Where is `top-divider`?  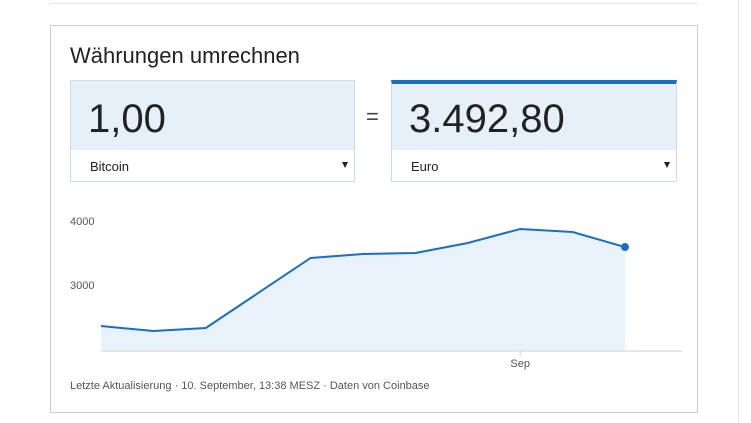 top-divider is located at coordinates (373, 3).